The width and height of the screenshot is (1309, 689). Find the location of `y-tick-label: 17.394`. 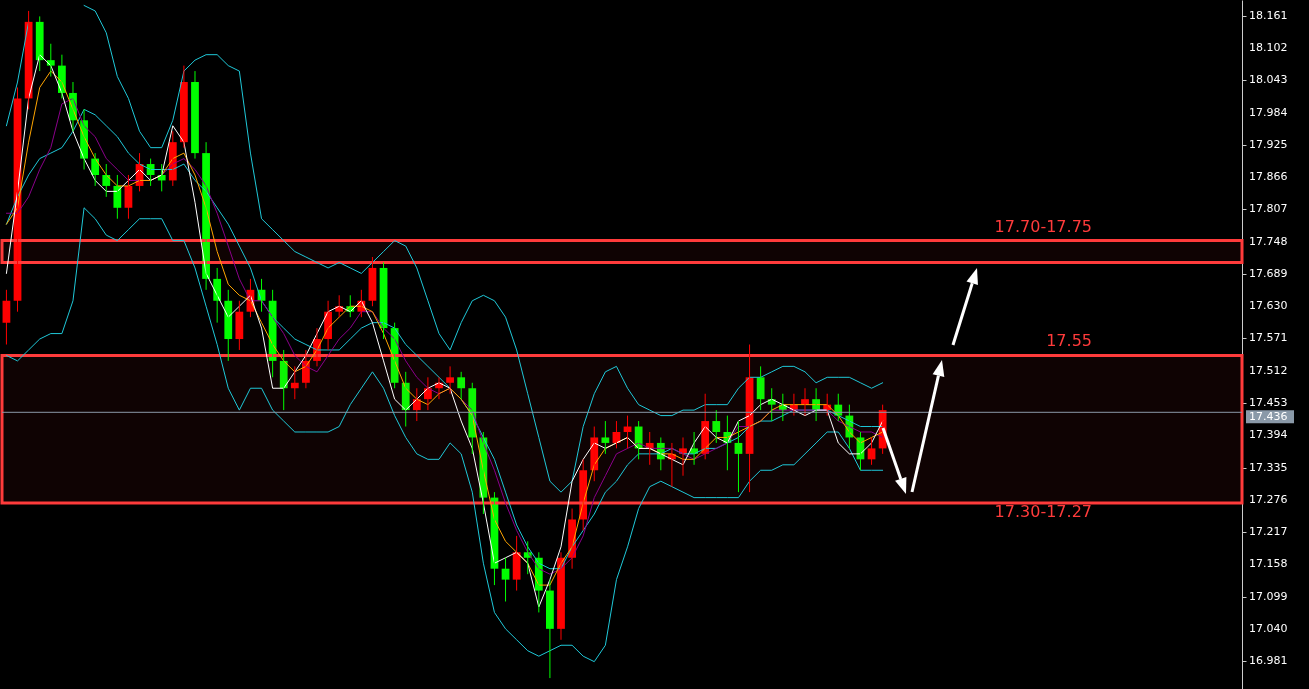

y-tick-label: 17.394 is located at coordinates (1268, 435).